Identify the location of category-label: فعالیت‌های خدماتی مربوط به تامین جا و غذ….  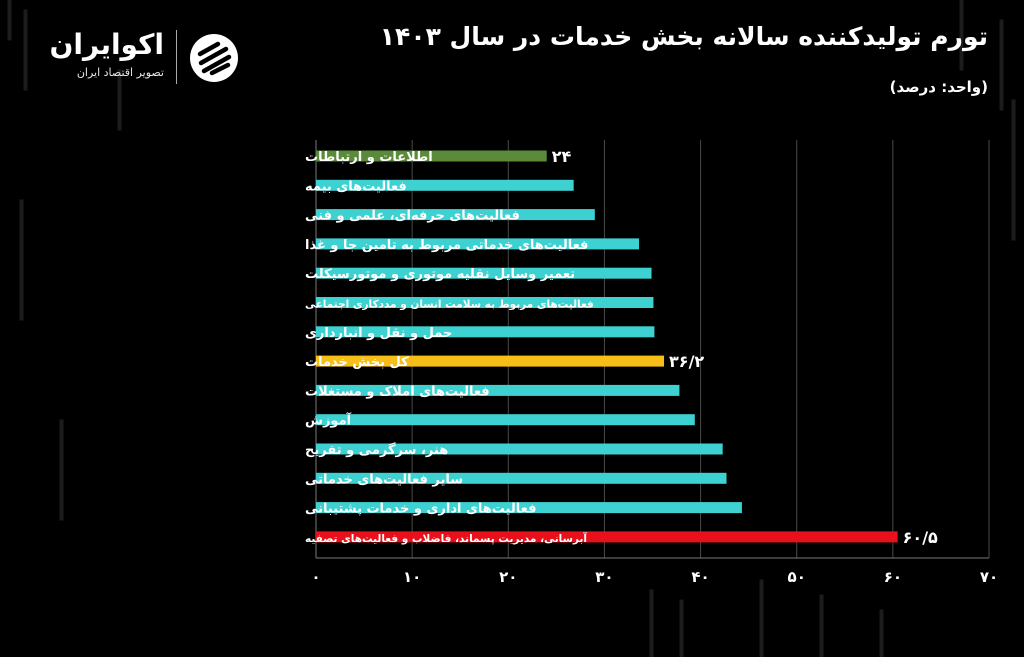
(446, 245).